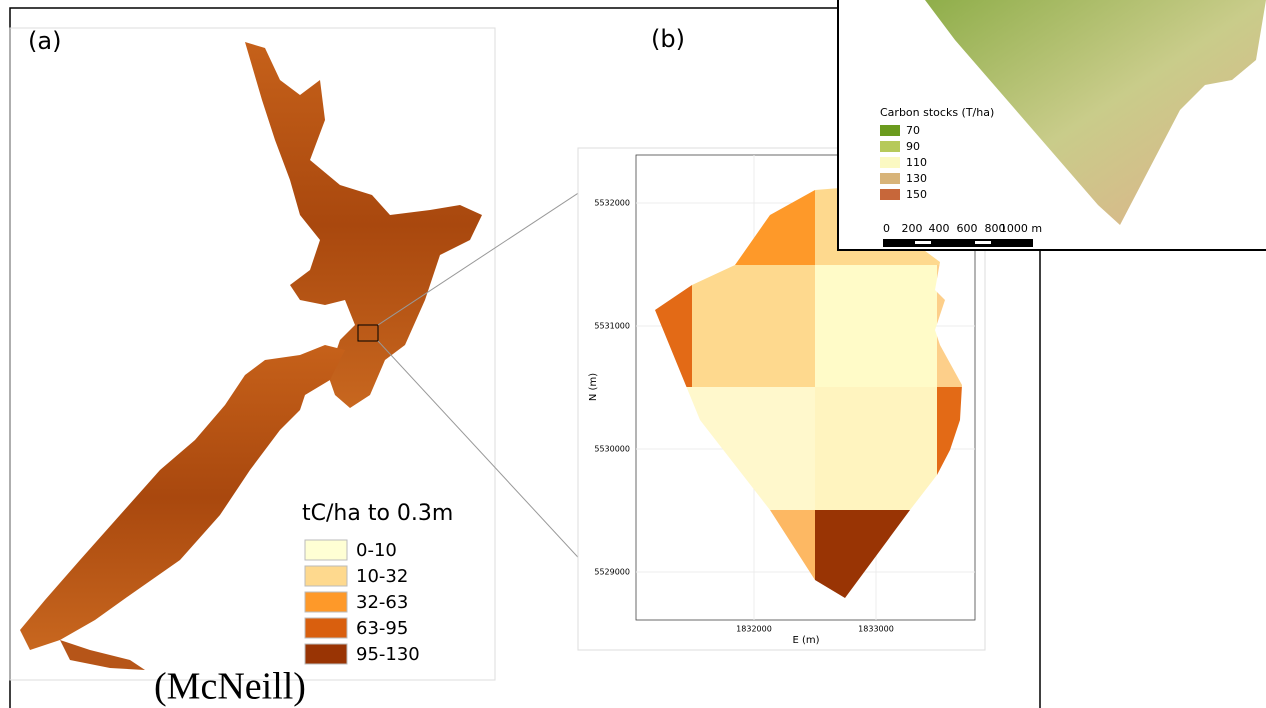 This screenshot has height=708, width=1266. What do you see at coordinates (967, 228) in the screenshot?
I see `scale-label: 600` at bounding box center [967, 228].